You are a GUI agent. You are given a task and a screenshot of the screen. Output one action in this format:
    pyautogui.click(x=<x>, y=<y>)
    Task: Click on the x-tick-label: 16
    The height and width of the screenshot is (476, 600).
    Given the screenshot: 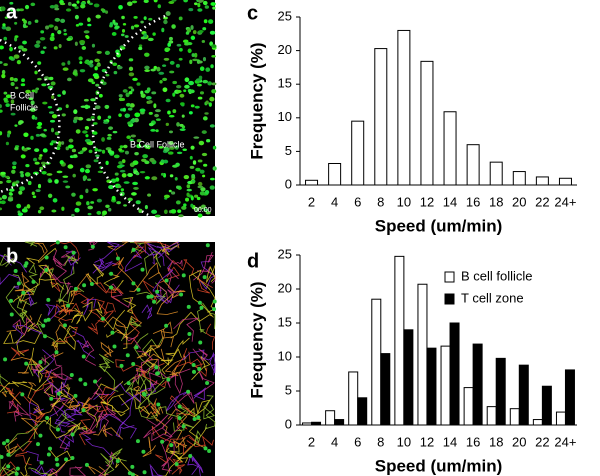 What is the action you would take?
    pyautogui.click(x=473, y=441)
    